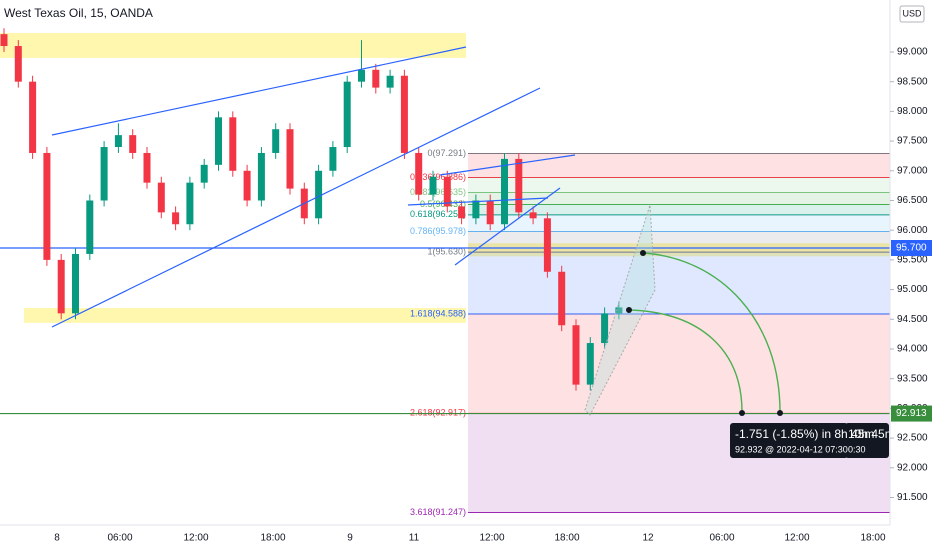 The width and height of the screenshot is (932, 550). I want to click on price-tag-label: 92.913, so click(911, 413).